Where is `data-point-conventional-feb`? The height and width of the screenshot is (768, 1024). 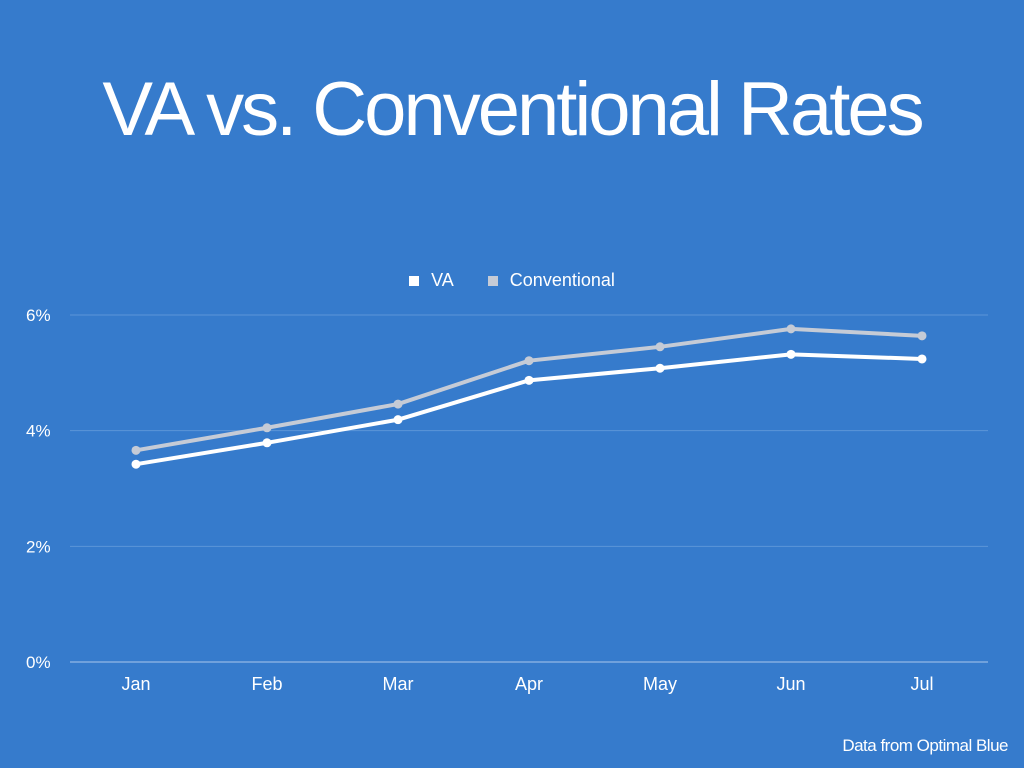 data-point-conventional-feb is located at coordinates (267, 428).